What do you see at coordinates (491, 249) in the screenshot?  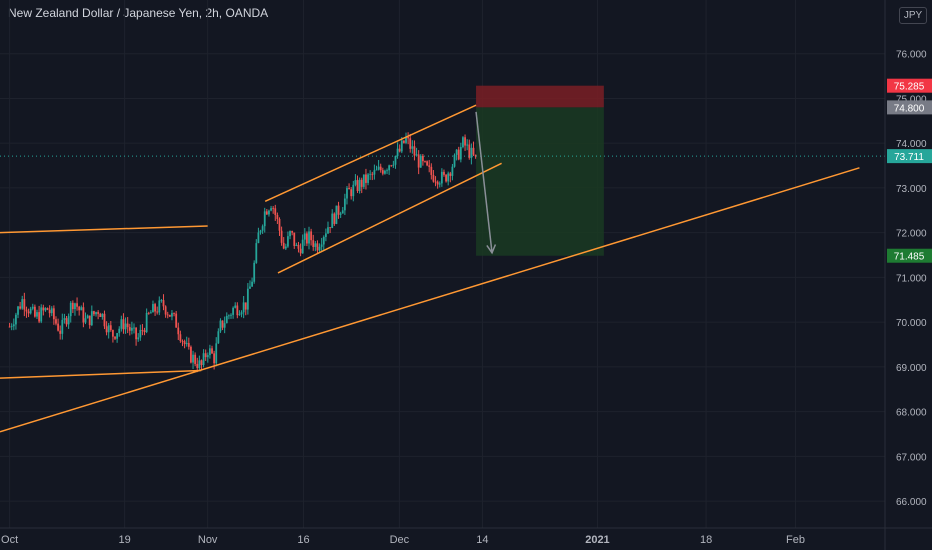 I see `projection-arrow-head` at bounding box center [491, 249].